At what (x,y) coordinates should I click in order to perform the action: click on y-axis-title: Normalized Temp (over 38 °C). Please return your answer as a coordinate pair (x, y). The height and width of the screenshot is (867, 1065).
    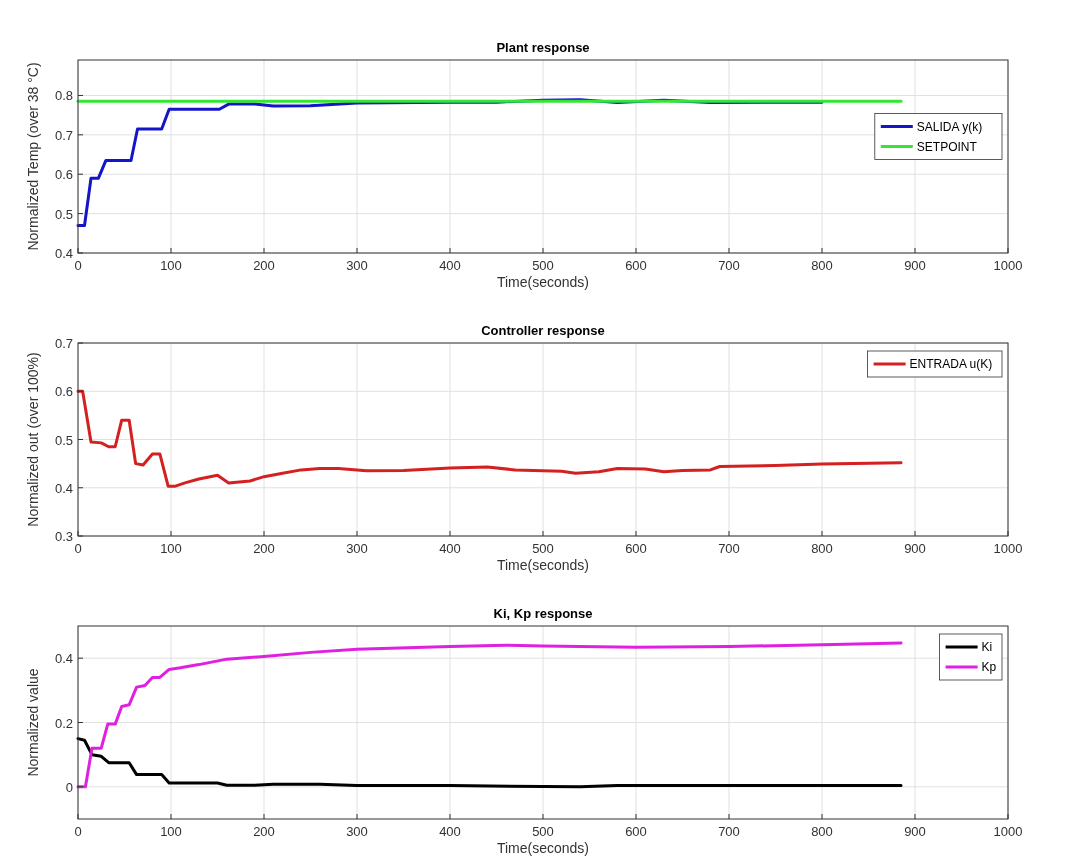
    Looking at the image, I should click on (33, 156).